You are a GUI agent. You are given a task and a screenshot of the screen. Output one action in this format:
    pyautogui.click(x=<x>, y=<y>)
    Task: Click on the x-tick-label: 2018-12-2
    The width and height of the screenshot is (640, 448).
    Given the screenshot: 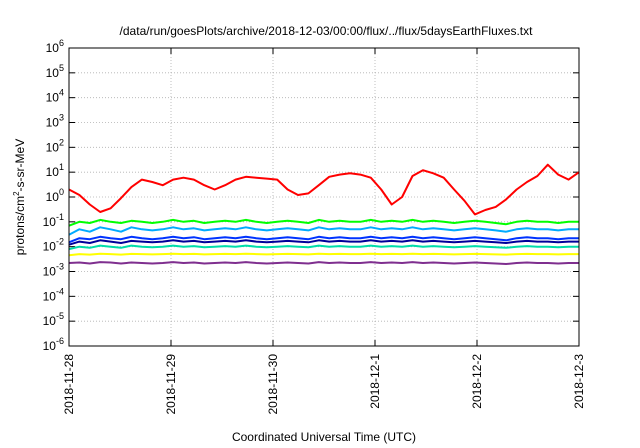 What is the action you would take?
    pyautogui.click(x=477, y=381)
    